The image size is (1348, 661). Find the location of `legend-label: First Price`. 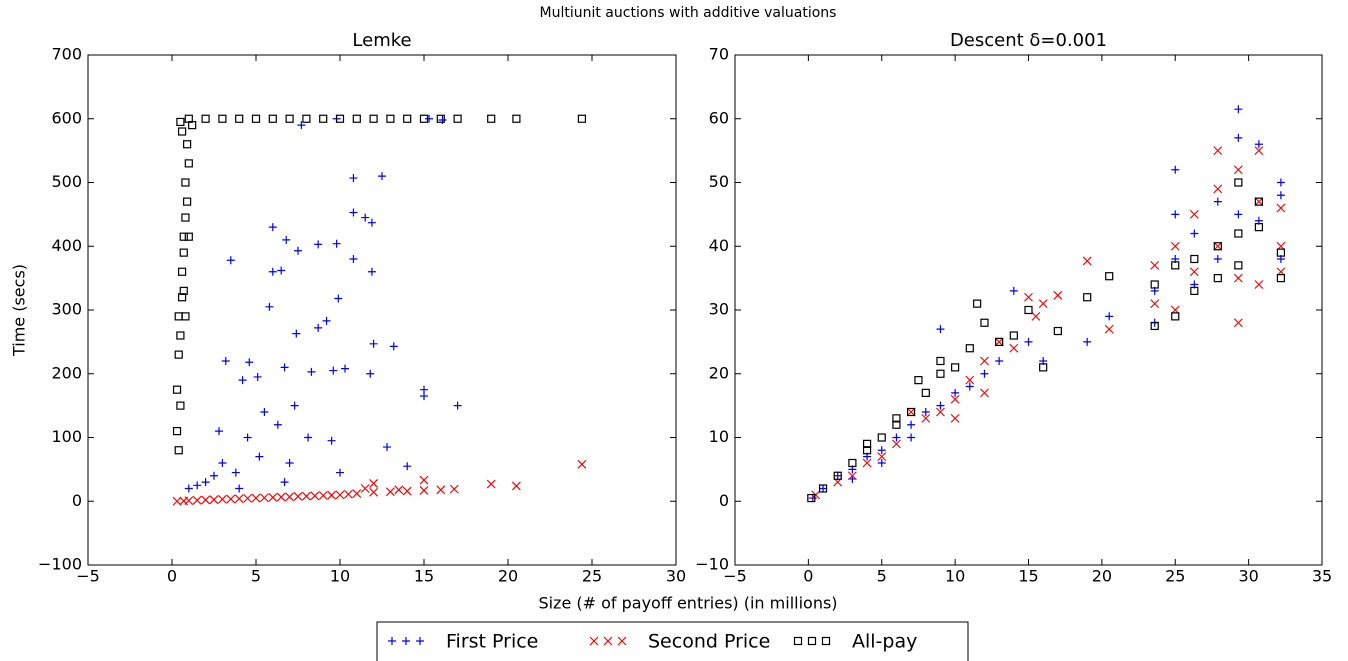

legend-label: First Price is located at coordinates (492, 642).